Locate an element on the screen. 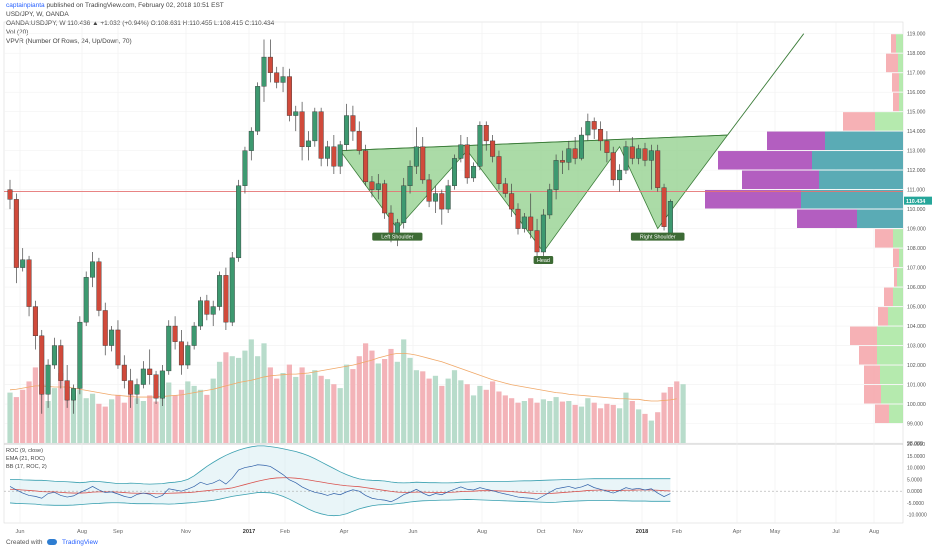 Image resolution: width=932 pixels, height=550 pixels. author-link: captainpianta is located at coordinates (25, 5).